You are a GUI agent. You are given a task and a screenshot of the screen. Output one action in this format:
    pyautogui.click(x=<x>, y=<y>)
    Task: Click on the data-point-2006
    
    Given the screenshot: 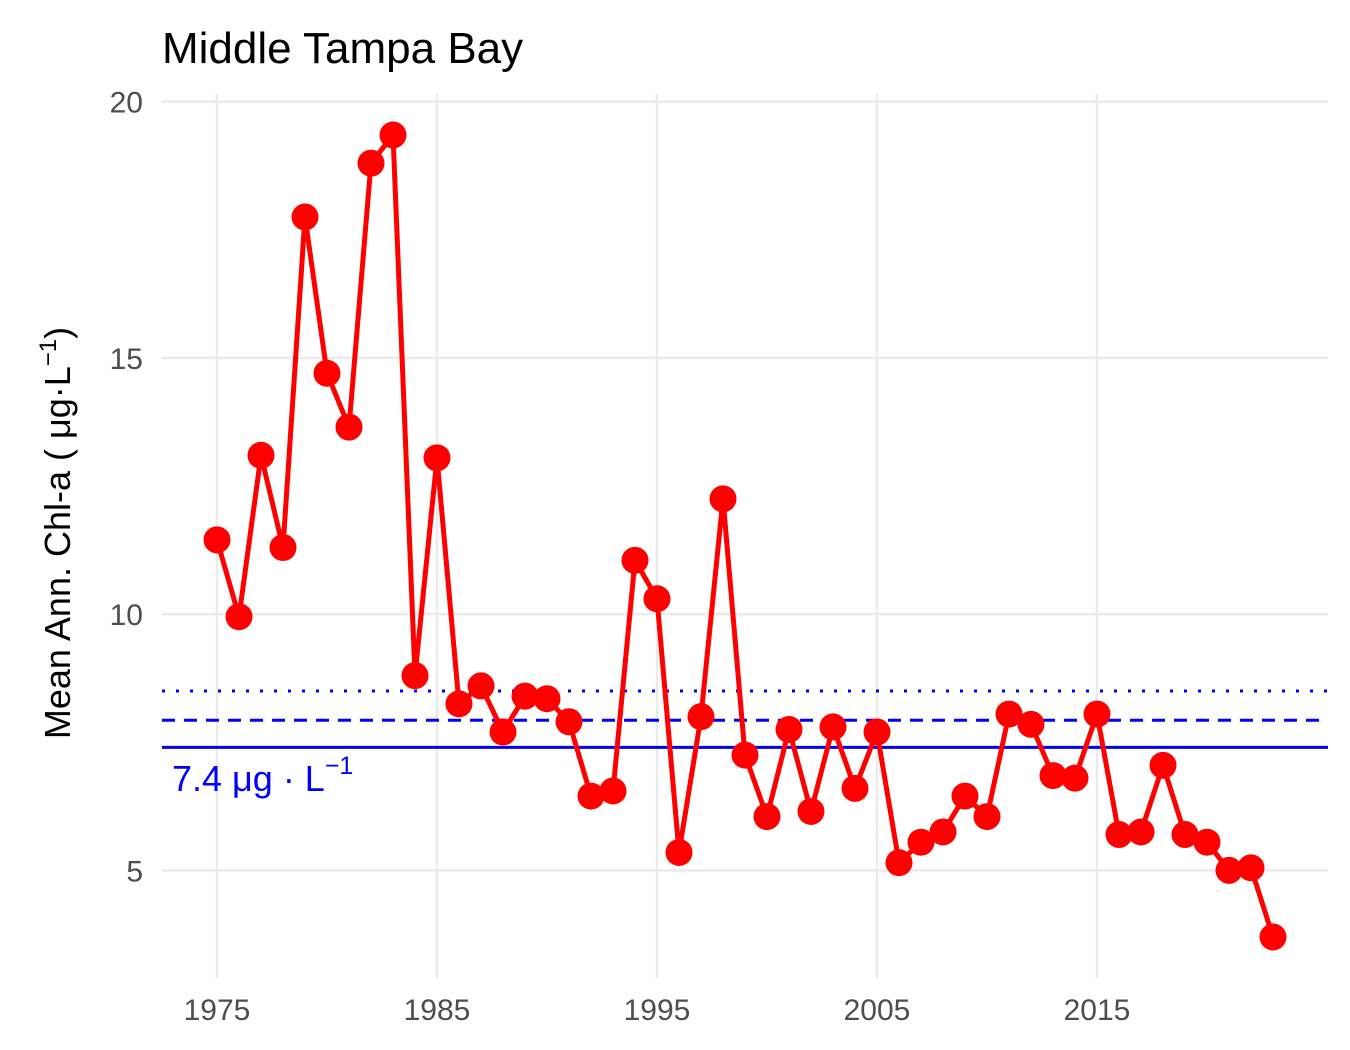 What is the action you would take?
    pyautogui.click(x=899, y=863)
    